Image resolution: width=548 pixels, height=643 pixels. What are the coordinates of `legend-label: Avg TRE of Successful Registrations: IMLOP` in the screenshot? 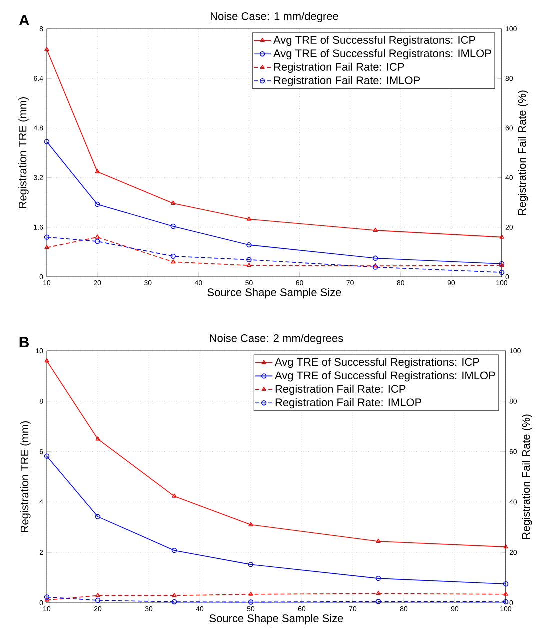 It's located at (385, 376).